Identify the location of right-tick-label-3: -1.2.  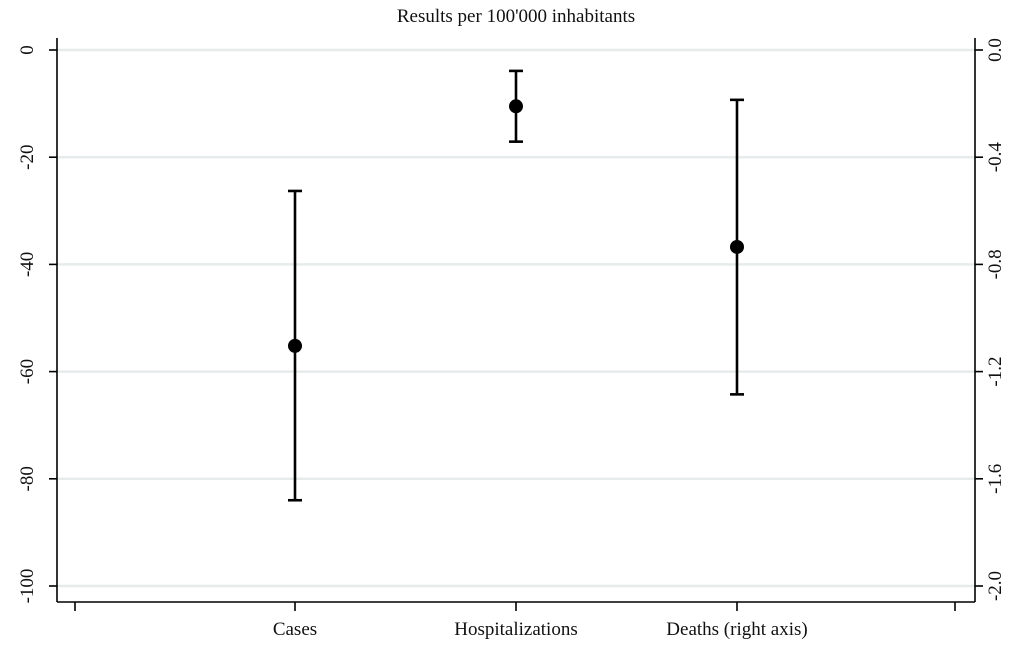
(995, 372).